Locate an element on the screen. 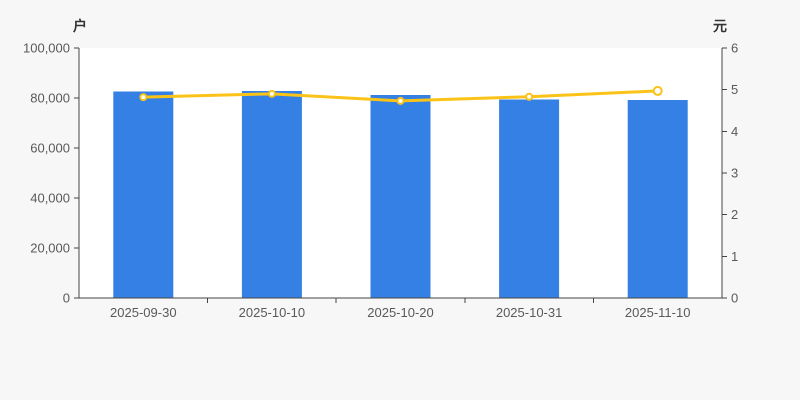 The image size is (800, 400). y-axis-label-right: 0 is located at coordinates (734, 298).